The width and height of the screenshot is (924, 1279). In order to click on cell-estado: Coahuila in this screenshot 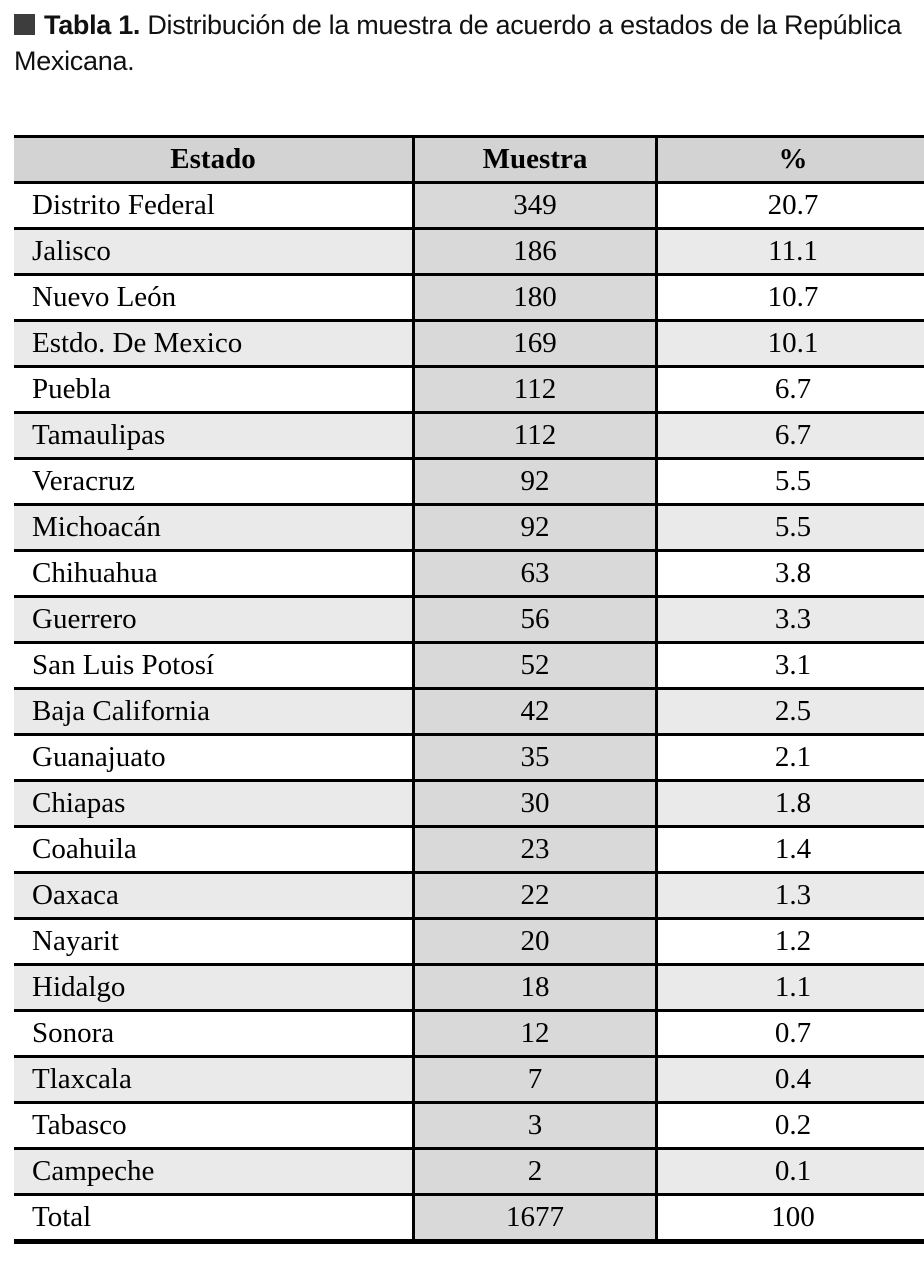, I will do `click(214, 849)`.